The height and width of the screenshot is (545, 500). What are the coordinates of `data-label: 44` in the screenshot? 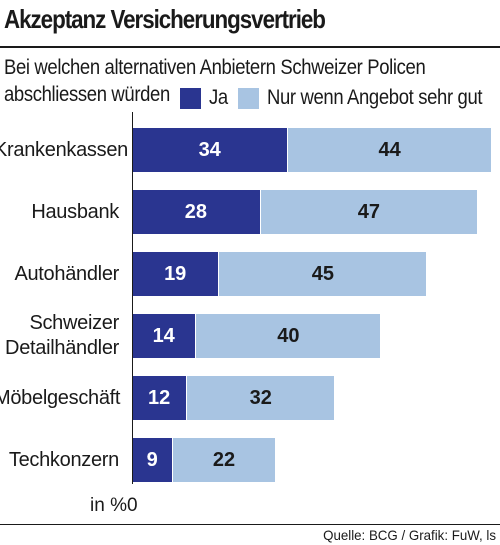 It's located at (389, 149).